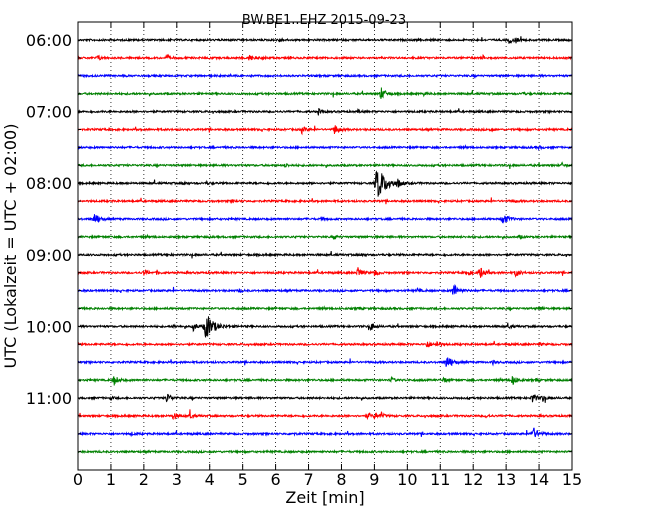  Describe the element at coordinates (440, 479) in the screenshot. I see `x-tick-label: 11` at that location.